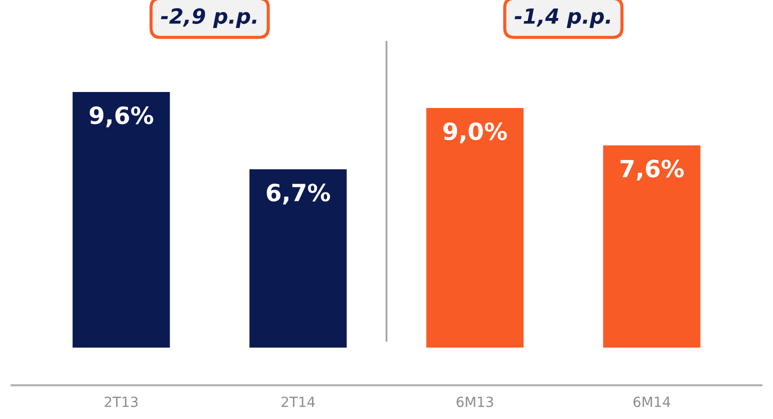 This screenshot has width=773, height=419. Describe the element at coordinates (121, 402) in the screenshot. I see `x-tick-label: 2T13` at that location.